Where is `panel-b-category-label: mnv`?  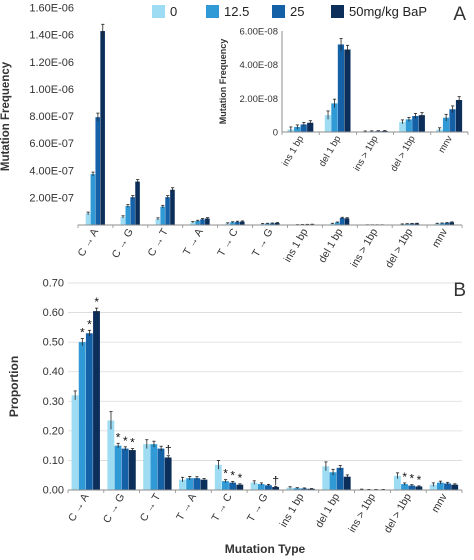
panel-b-category-label: mnv is located at coordinates (439, 503).